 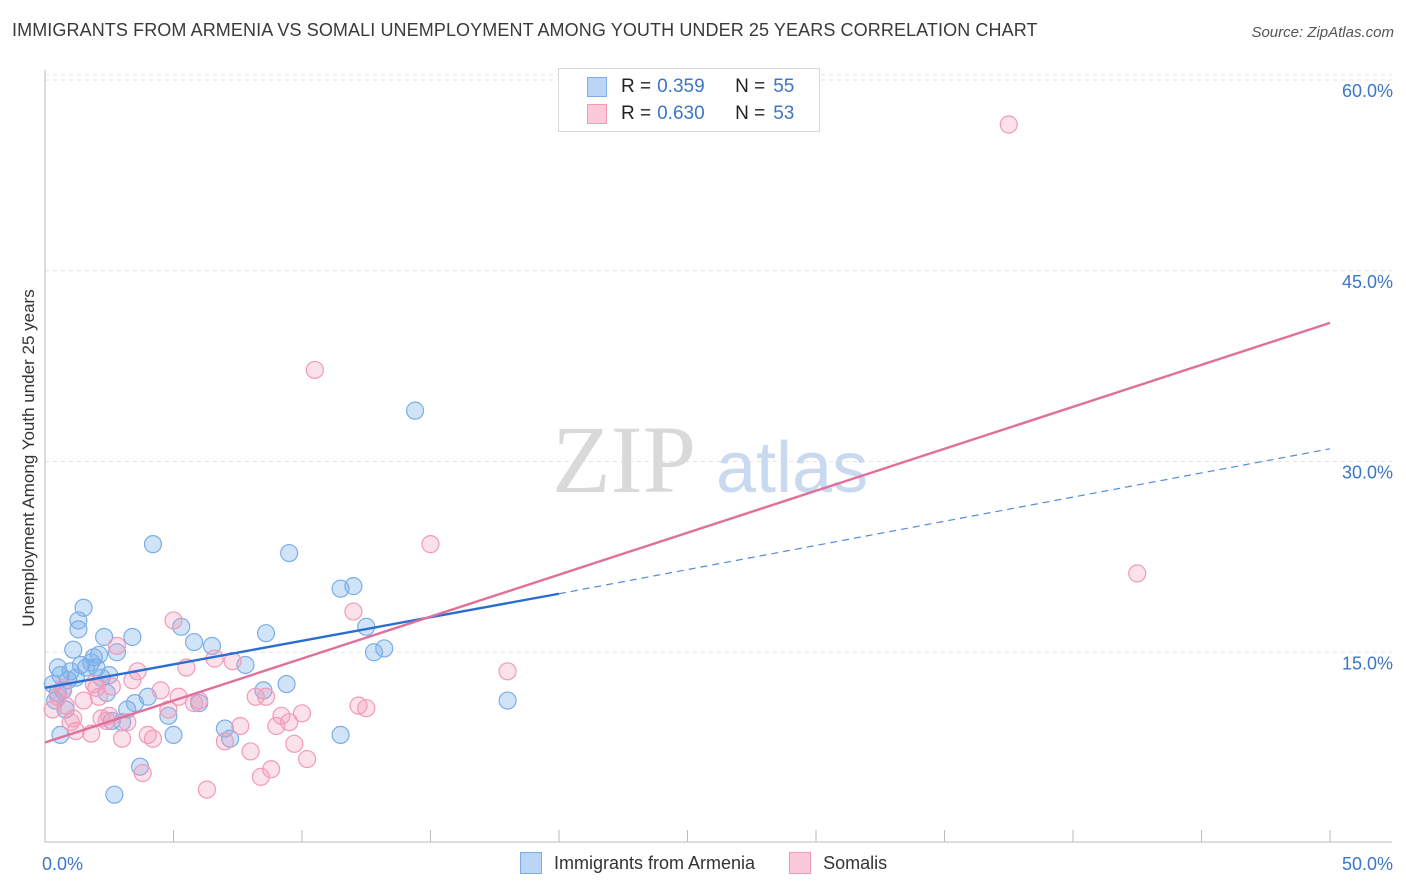 I want to click on x-tick-label: 0.0%, so click(x=62, y=864).